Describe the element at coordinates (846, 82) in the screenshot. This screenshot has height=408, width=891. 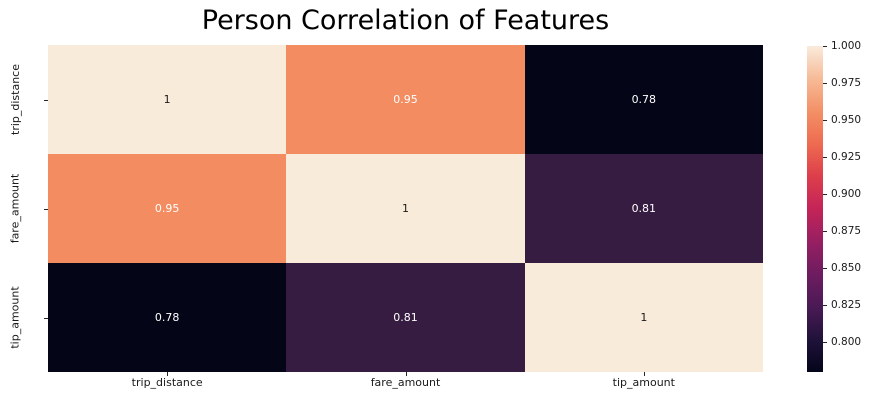
I see `colorbar-tick-label: 0.975` at that location.